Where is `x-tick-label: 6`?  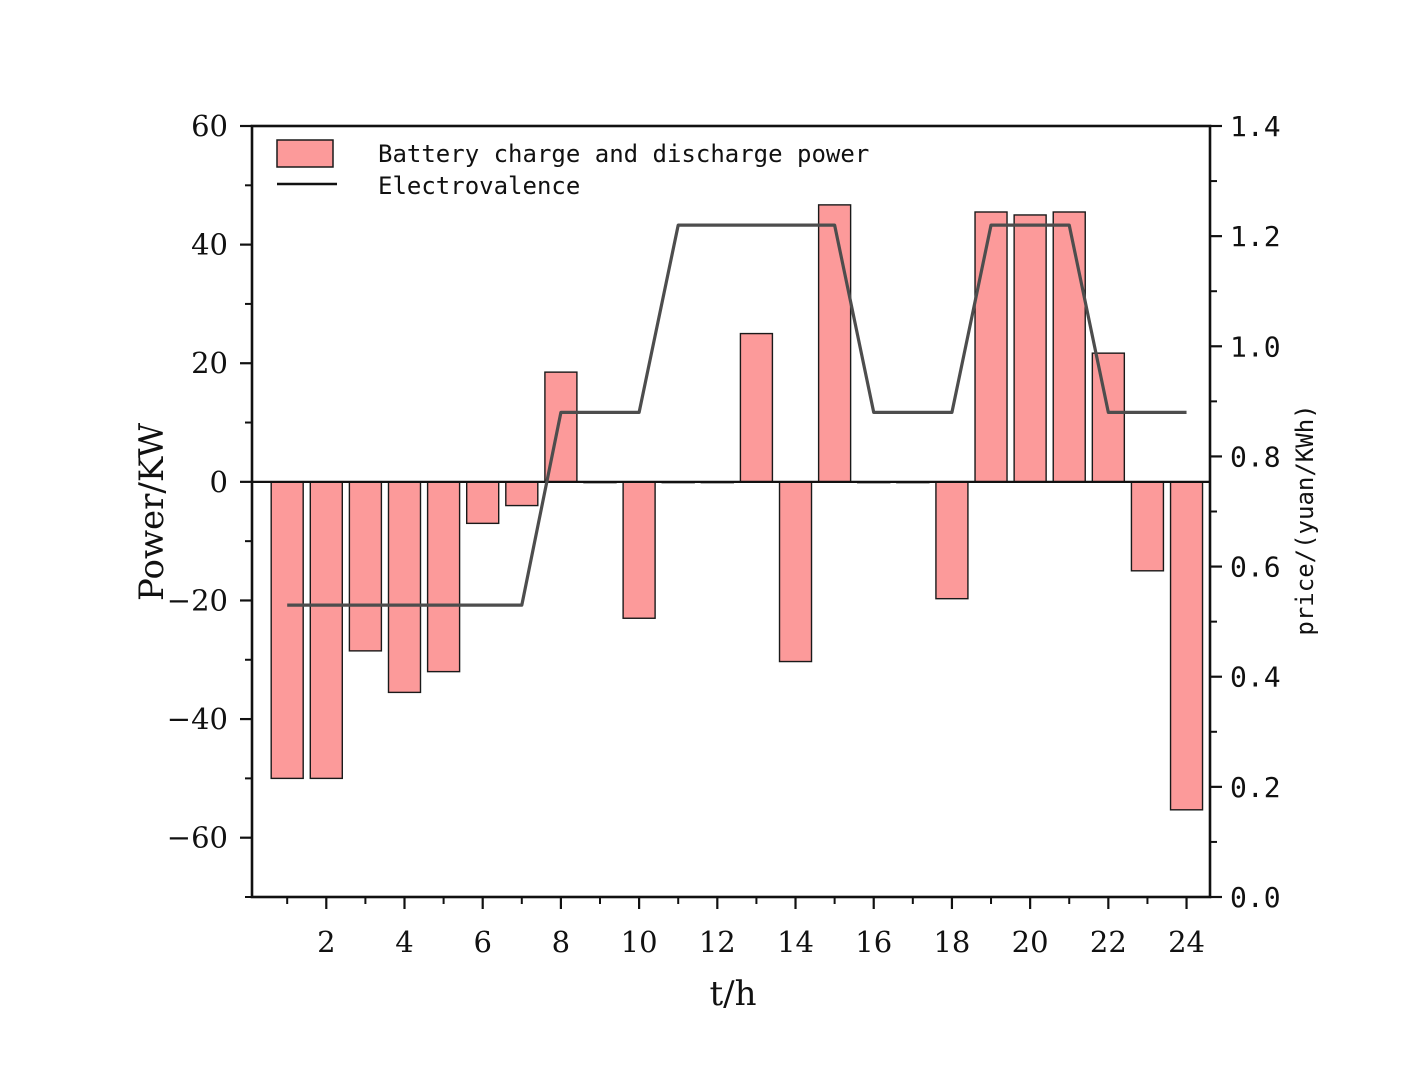
x-tick-label: 6 is located at coordinates (482, 942).